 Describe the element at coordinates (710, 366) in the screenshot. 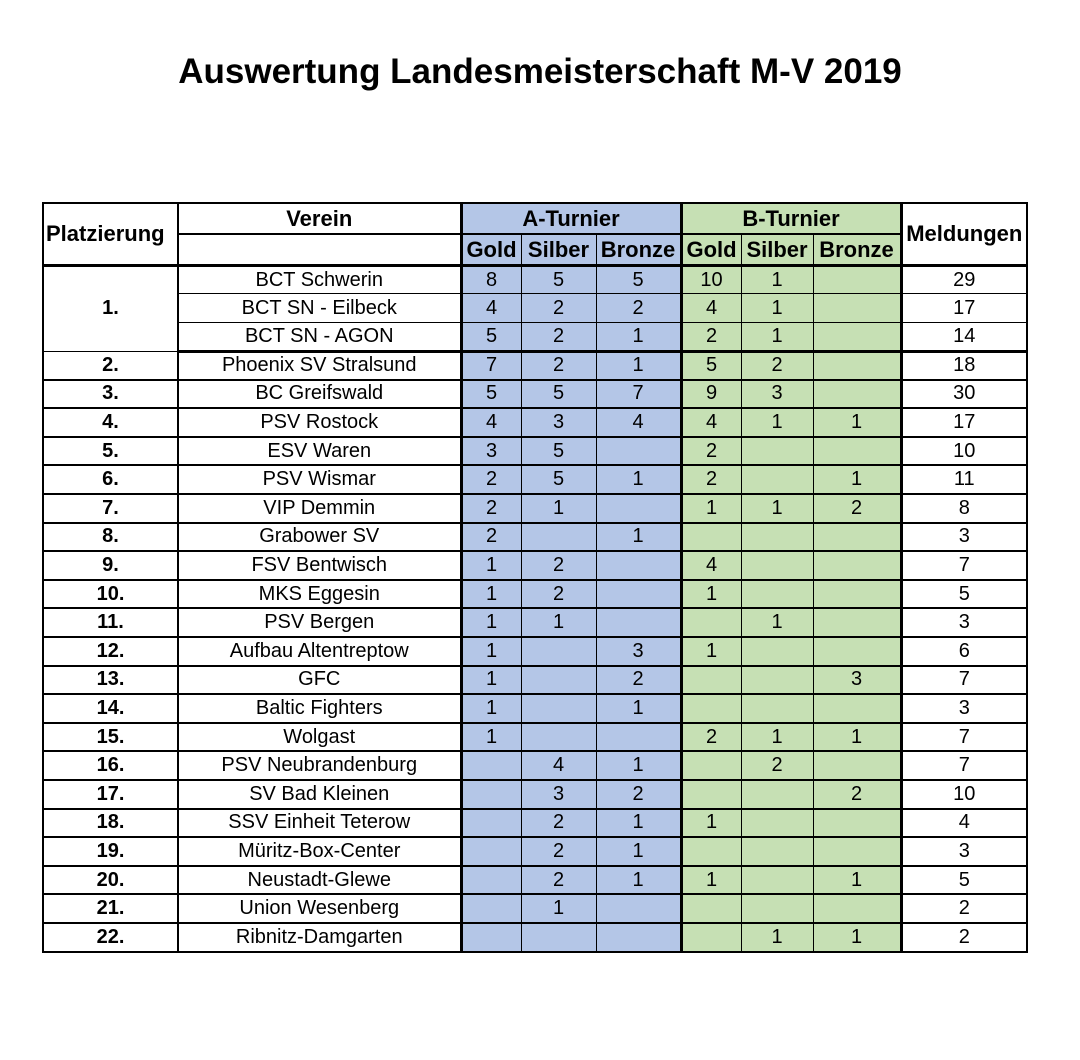

I see `b-gold-cell: 5` at that location.